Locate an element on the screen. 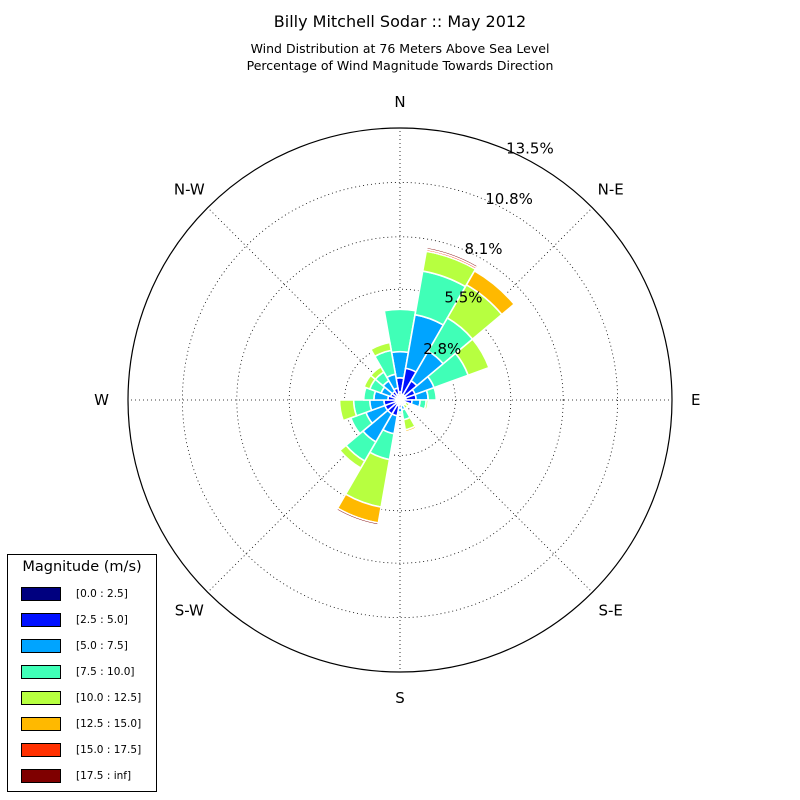 The image size is (800, 800). legend-entry: [17.5 : inf] is located at coordinates (86, 777).